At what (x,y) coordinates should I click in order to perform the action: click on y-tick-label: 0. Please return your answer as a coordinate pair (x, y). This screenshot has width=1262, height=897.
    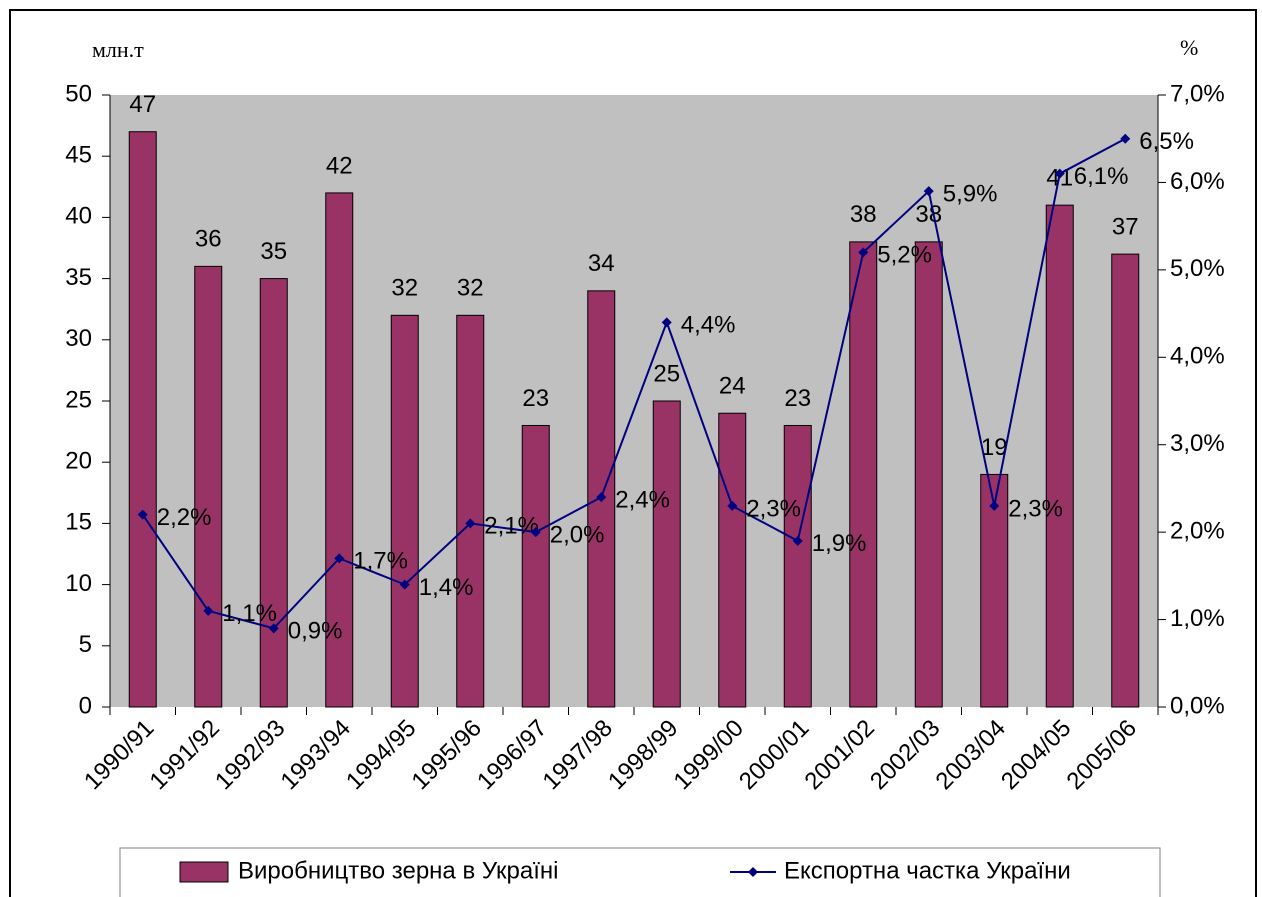
    Looking at the image, I should click on (85, 705).